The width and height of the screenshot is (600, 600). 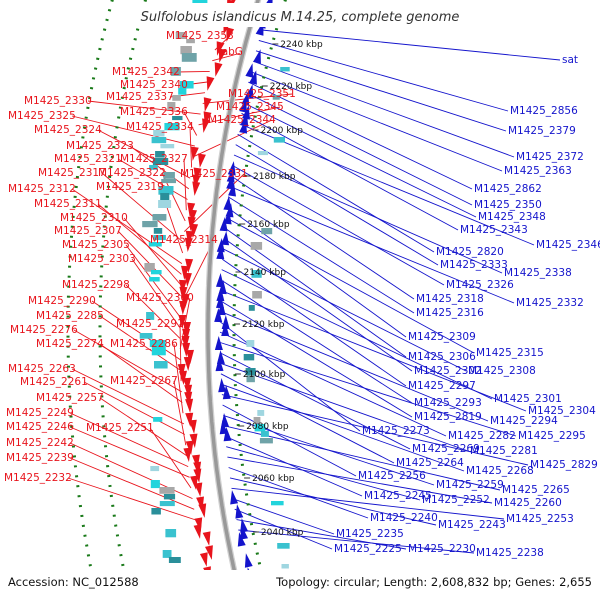 What do you see at coordinates (72, 173) in the screenshot?
I see `gene-label-forward: M1425_2317` at bounding box center [72, 173].